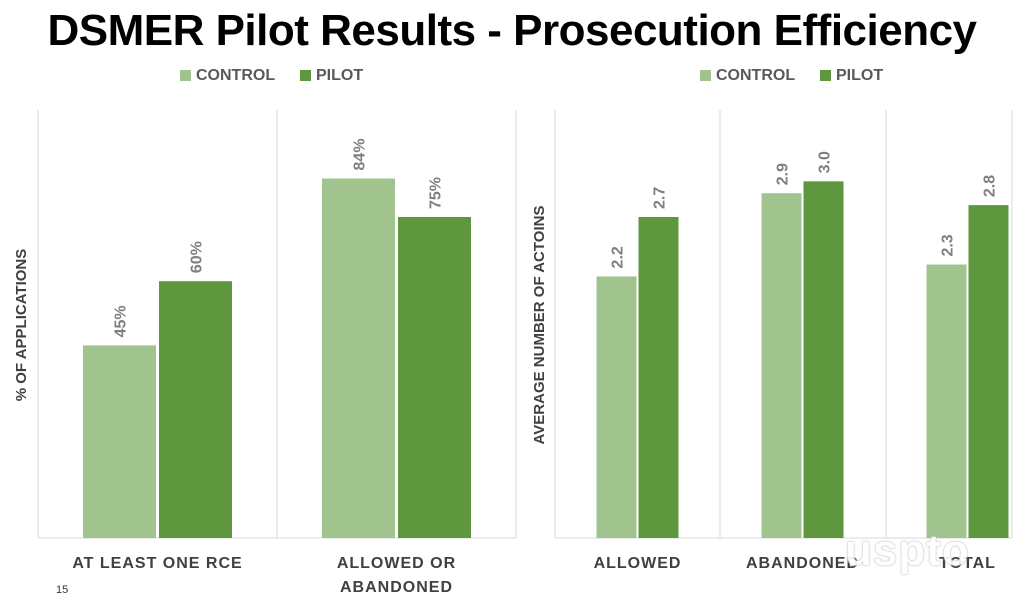 The width and height of the screenshot is (1024, 602). I want to click on category-label: TOTAL, so click(967, 563).